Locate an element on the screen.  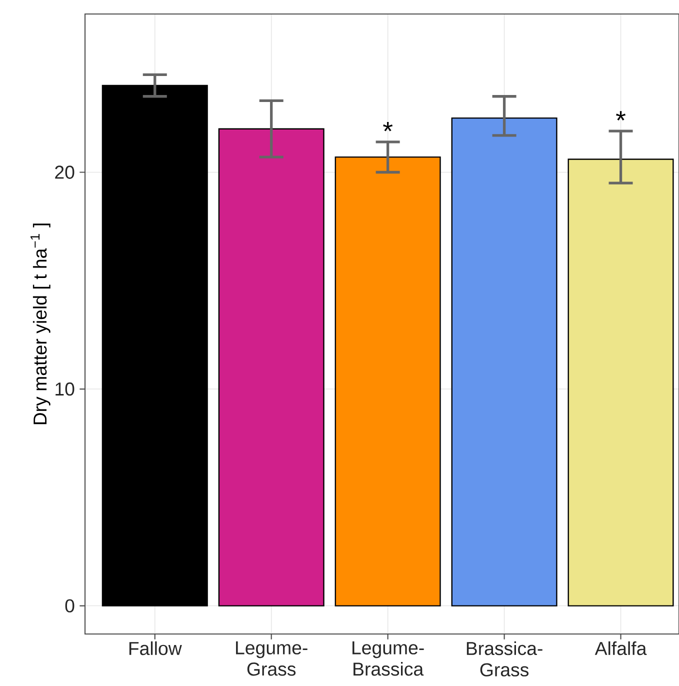
x-tick-label: Alfalfa is located at coordinates (620, 648).